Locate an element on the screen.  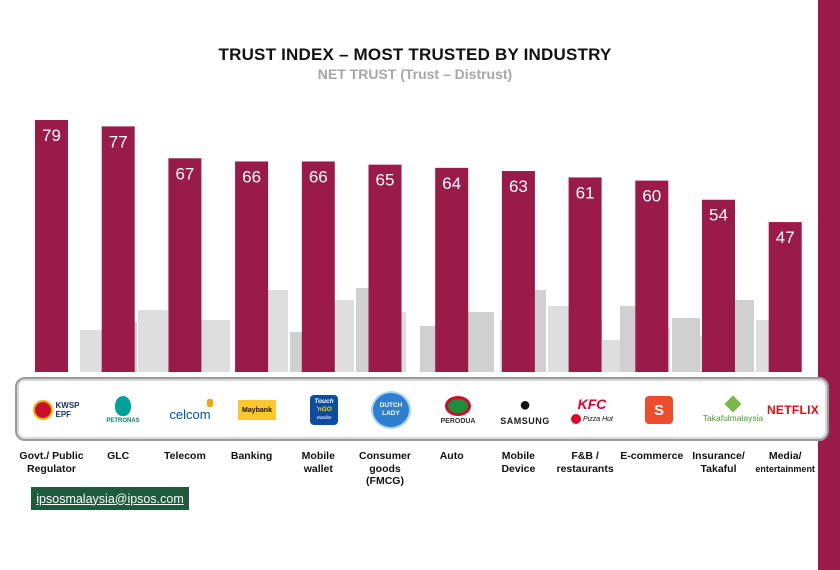
category-label-line: Banking is located at coordinates (251, 456).